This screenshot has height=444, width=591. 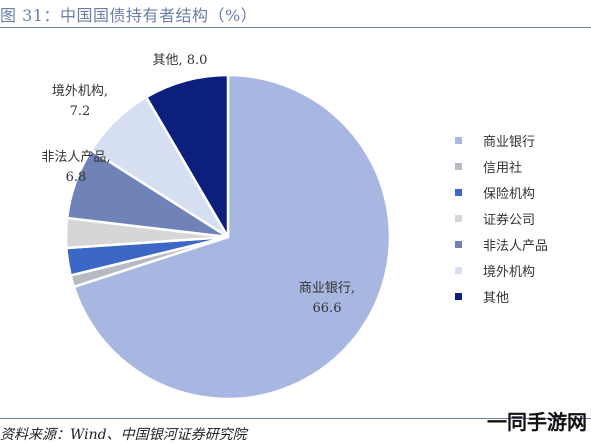 I want to click on site-watermark: 一同手游网, so click(x=537, y=422).